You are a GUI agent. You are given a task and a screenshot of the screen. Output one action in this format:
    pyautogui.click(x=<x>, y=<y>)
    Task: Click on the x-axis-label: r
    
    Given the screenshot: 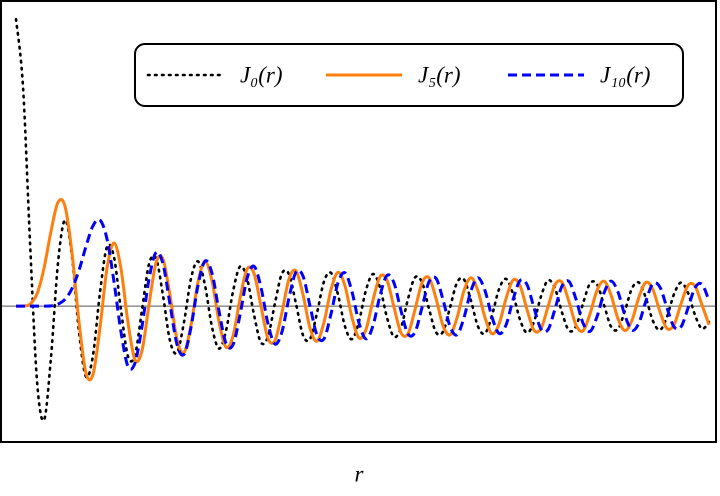 What is the action you would take?
    pyautogui.click(x=360, y=473)
    